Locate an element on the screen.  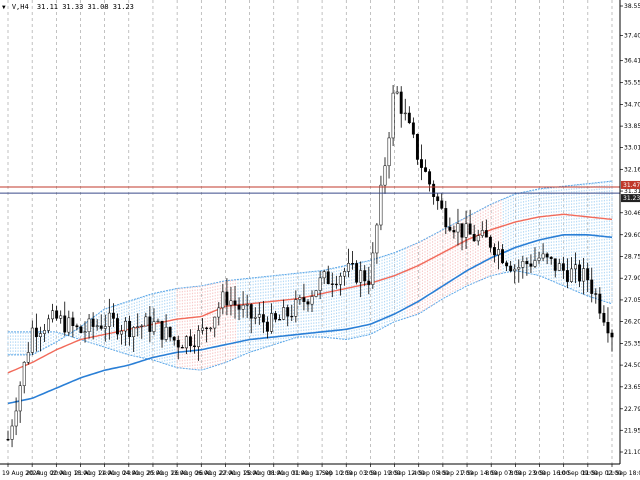
price-axis-label: 21.10 is located at coordinates (632, 452).